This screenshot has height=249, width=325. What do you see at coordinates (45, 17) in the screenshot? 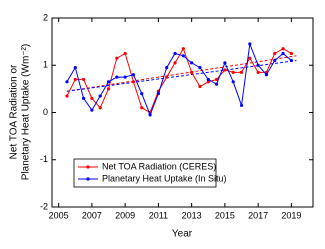
I see `y-tick-label: 2` at bounding box center [45, 17].